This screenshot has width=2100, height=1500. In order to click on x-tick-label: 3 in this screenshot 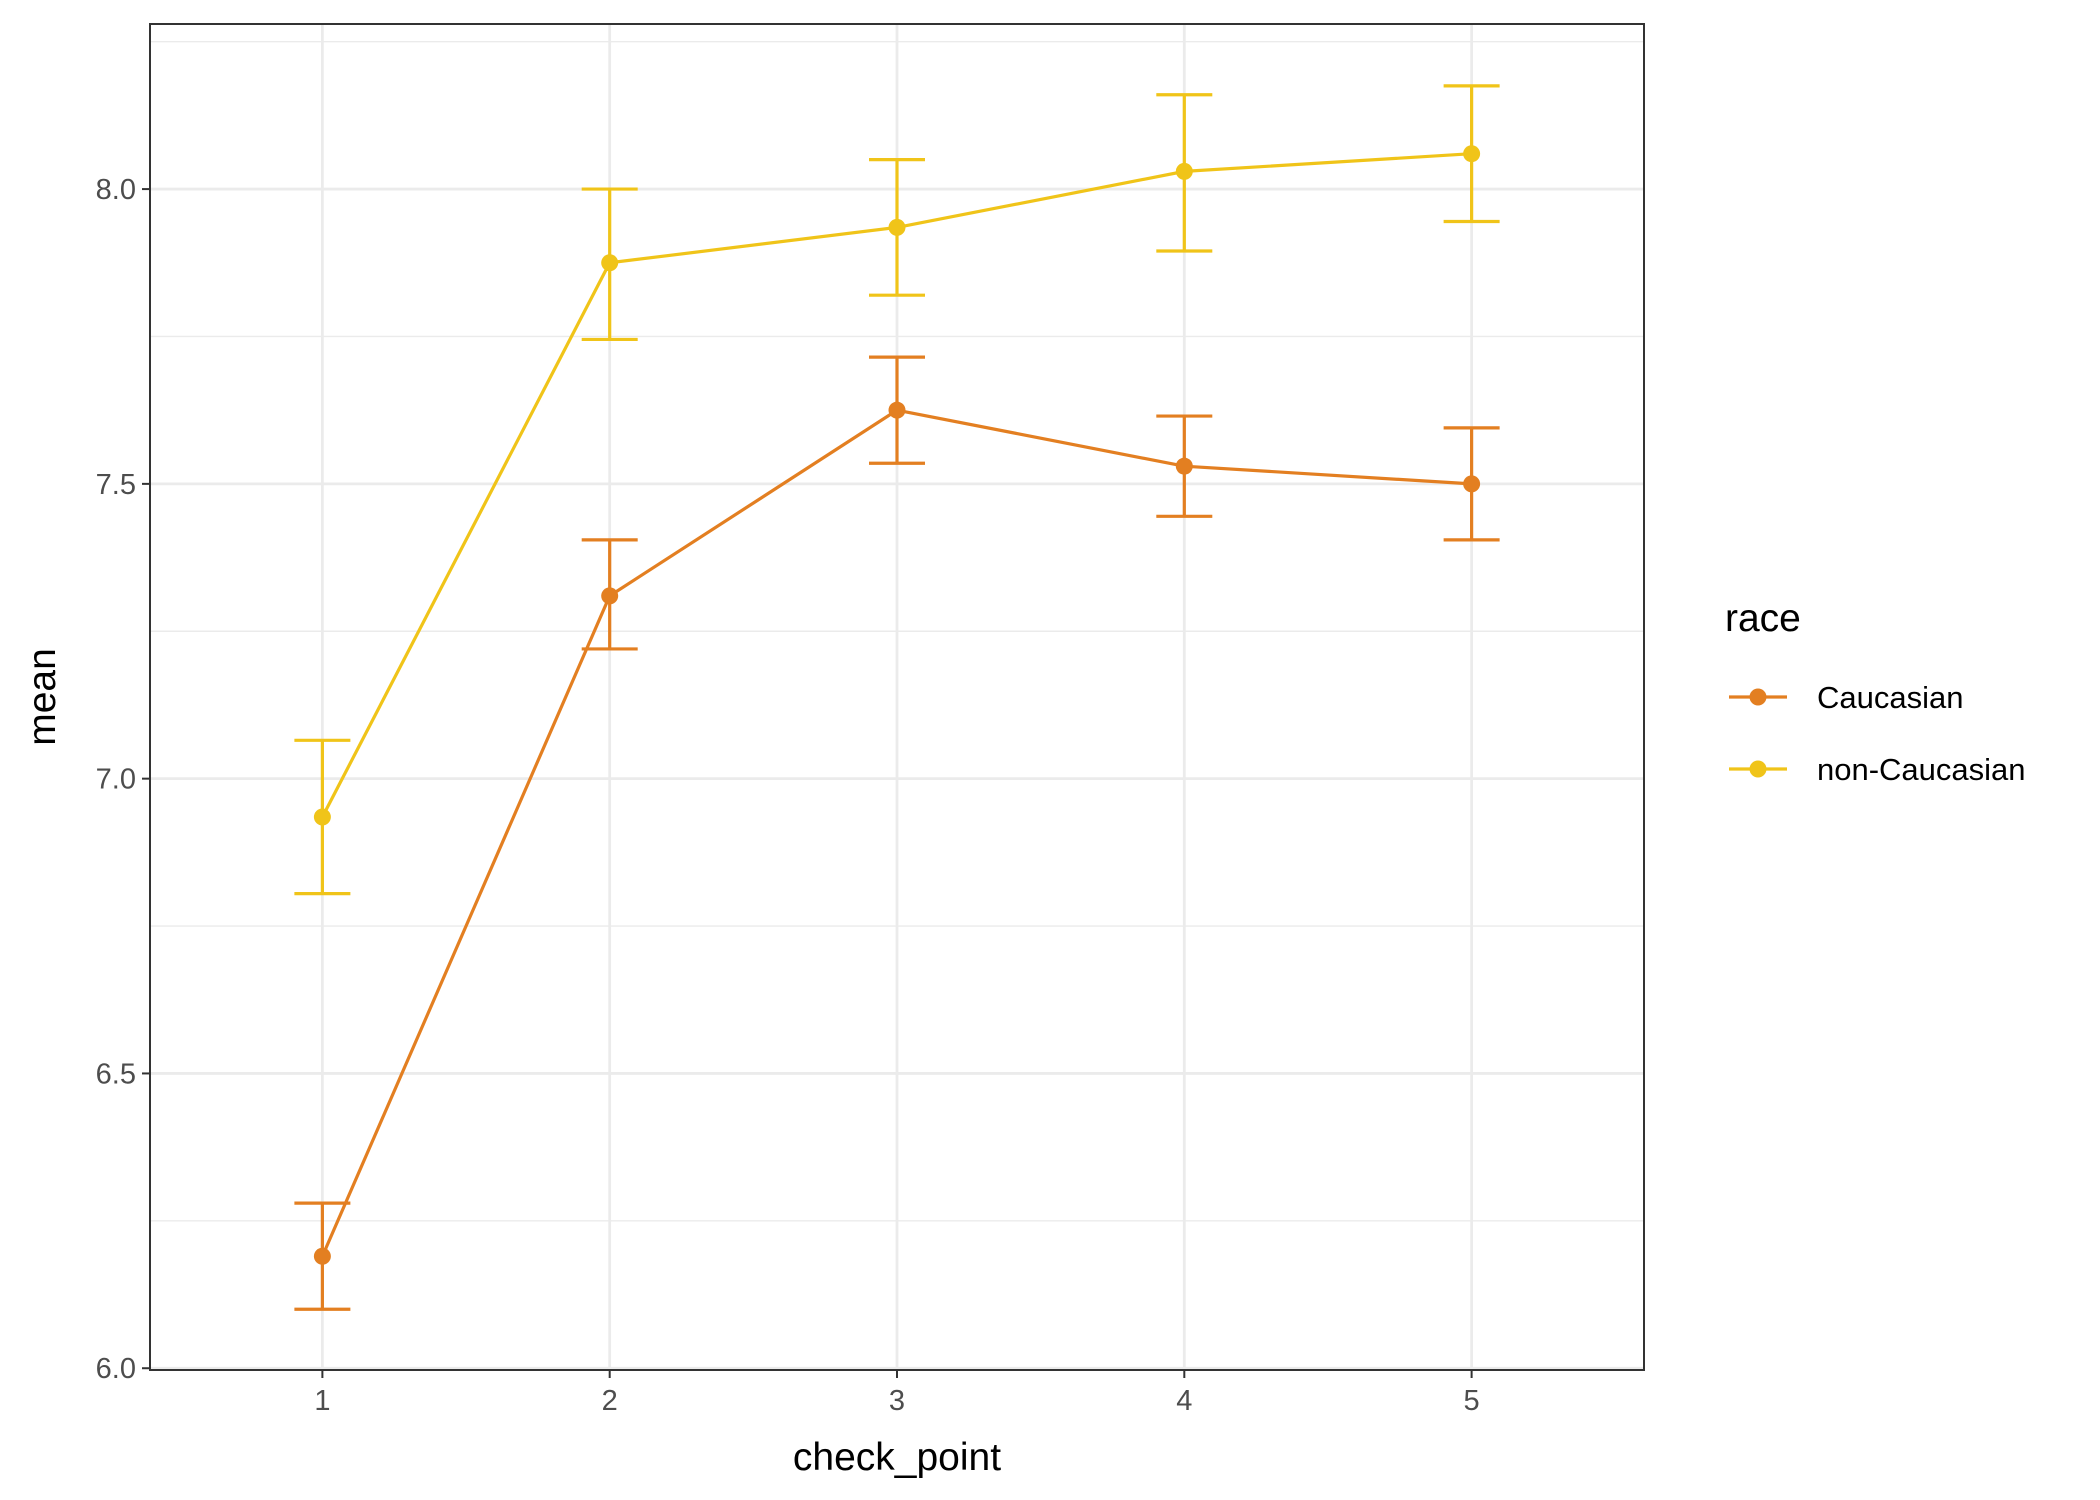, I will do `click(897, 1401)`.